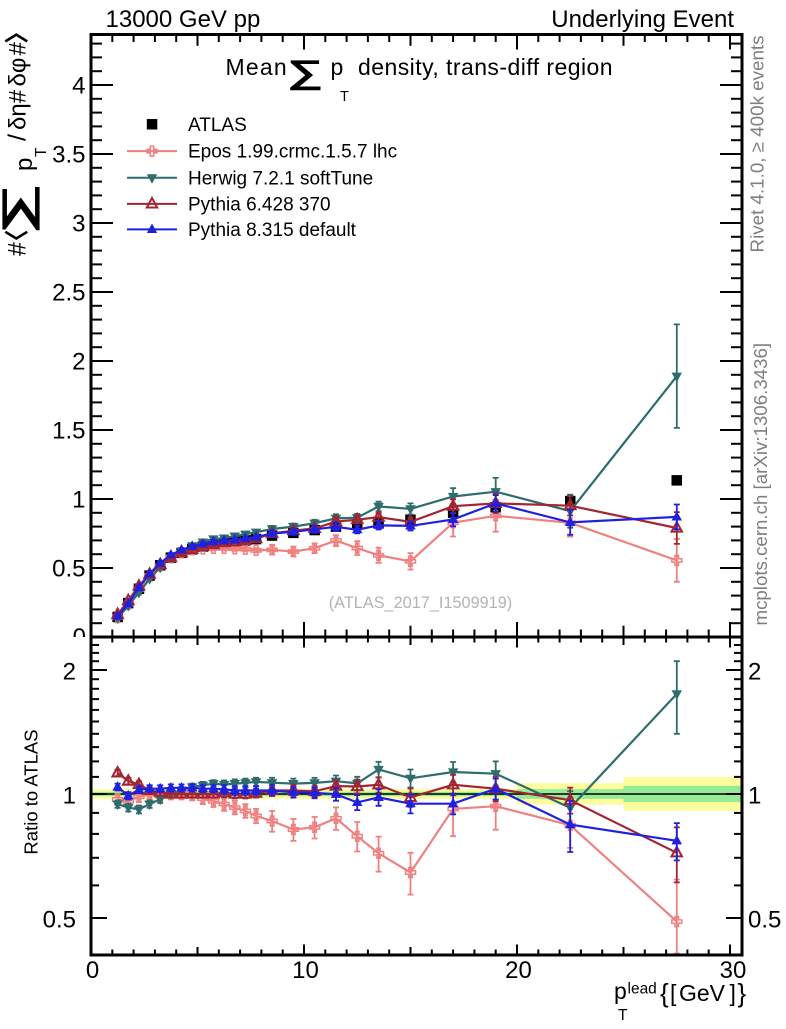 This screenshot has height=1029, width=786. What do you see at coordinates (305, 970) in the screenshot?
I see `svg-text: 10` at bounding box center [305, 970].